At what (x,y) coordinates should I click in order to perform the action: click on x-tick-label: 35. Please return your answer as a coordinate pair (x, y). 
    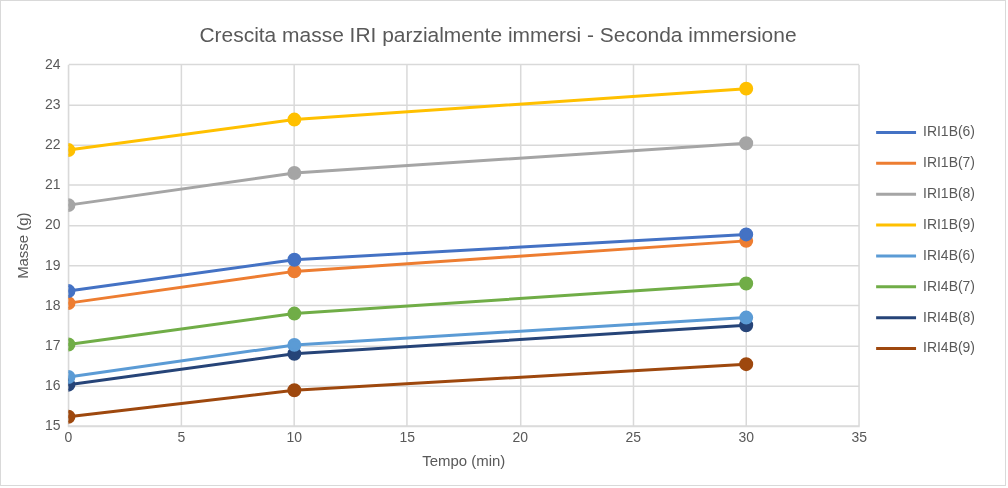
    Looking at the image, I should click on (859, 436).